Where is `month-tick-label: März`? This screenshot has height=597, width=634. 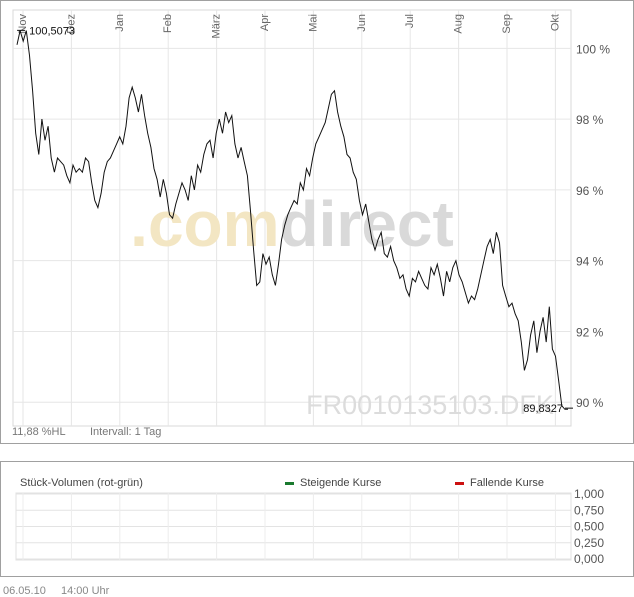
month-tick-label: März is located at coordinates (217, 26).